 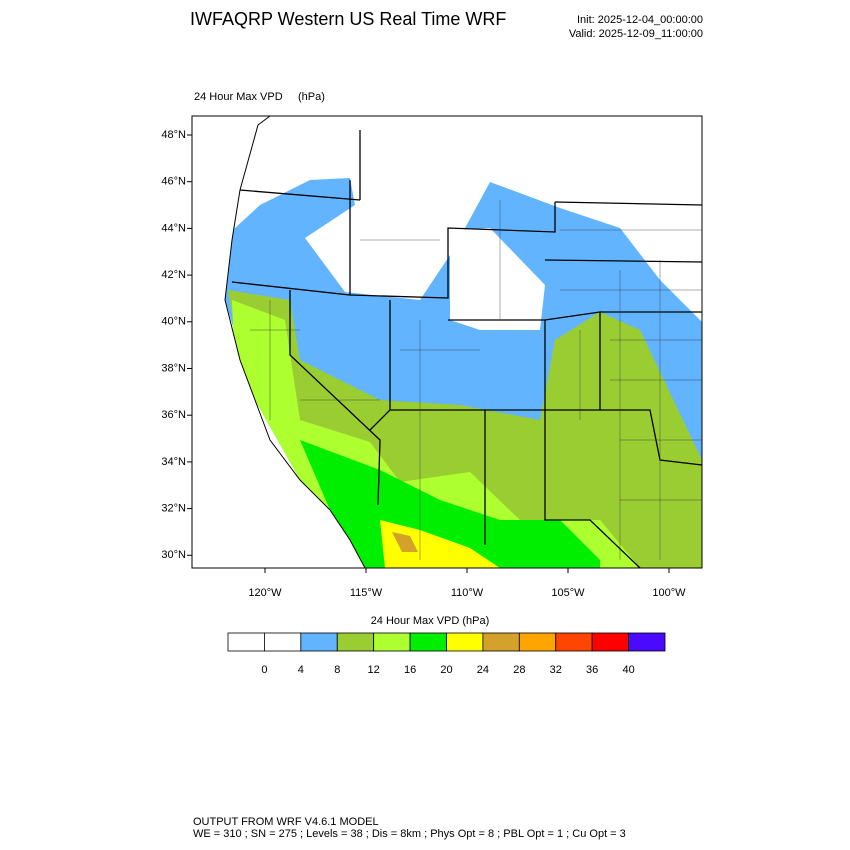 I want to click on lat-label: 40°N, so click(x=173, y=322).